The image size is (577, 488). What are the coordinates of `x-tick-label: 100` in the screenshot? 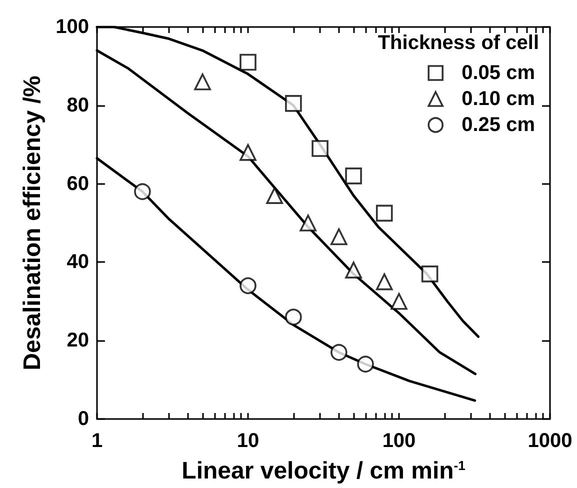 It's located at (399, 441).